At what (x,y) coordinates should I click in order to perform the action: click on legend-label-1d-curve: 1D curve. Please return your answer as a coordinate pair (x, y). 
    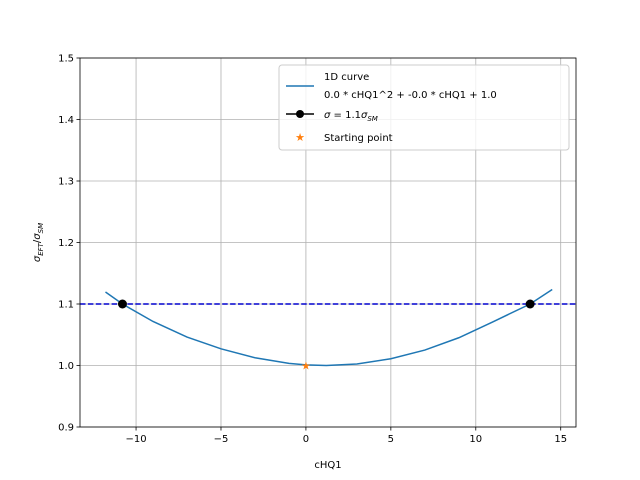
    Looking at the image, I should click on (346, 77).